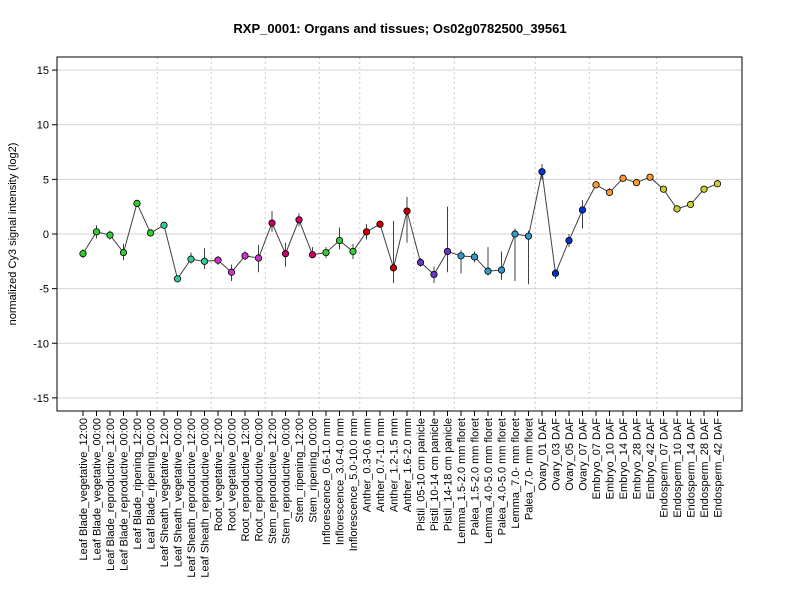 This screenshot has height=600, width=800. What do you see at coordinates (408, 465) in the screenshot?
I see `x-tick-label: Anther_1.6-2.0 mm` at bounding box center [408, 465].